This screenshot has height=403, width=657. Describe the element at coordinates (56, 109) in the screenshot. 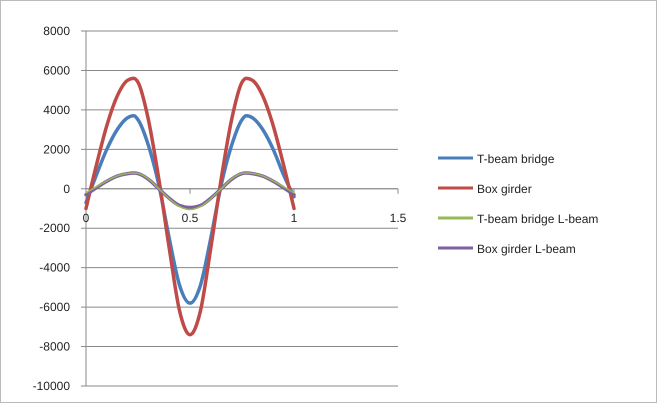

I see `y-tick-label: 4000` at that location.